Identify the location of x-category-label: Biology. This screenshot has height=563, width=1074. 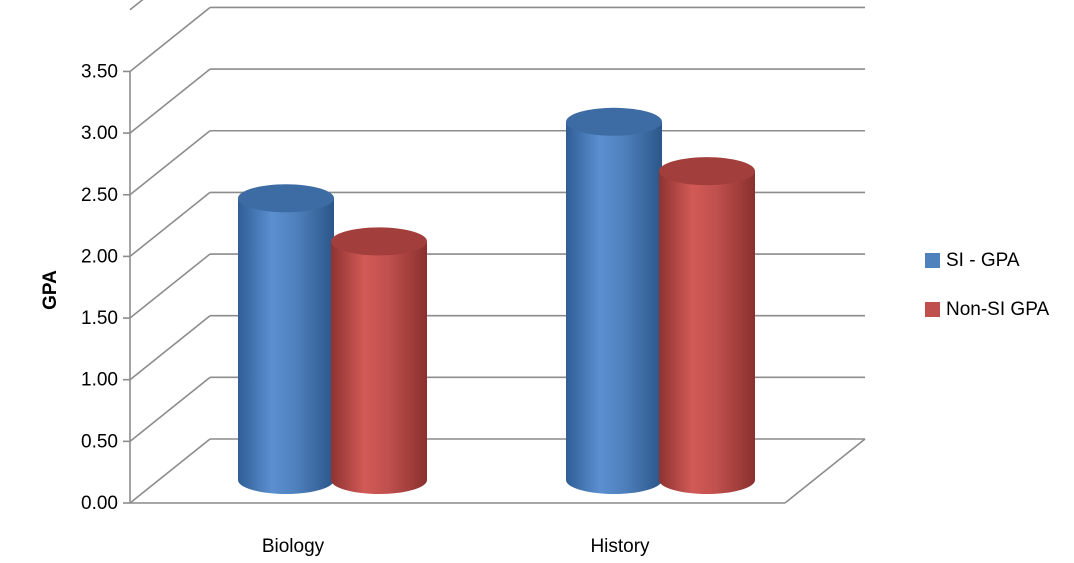
(293, 546).